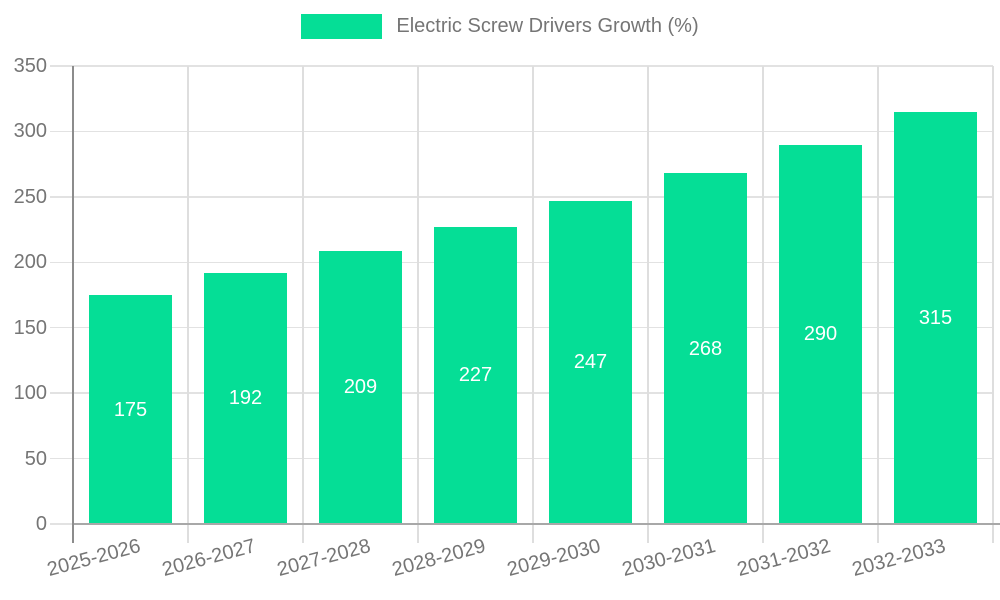 The height and width of the screenshot is (600, 1000). I want to click on y-axis-tick-label: 100, so click(30, 393).